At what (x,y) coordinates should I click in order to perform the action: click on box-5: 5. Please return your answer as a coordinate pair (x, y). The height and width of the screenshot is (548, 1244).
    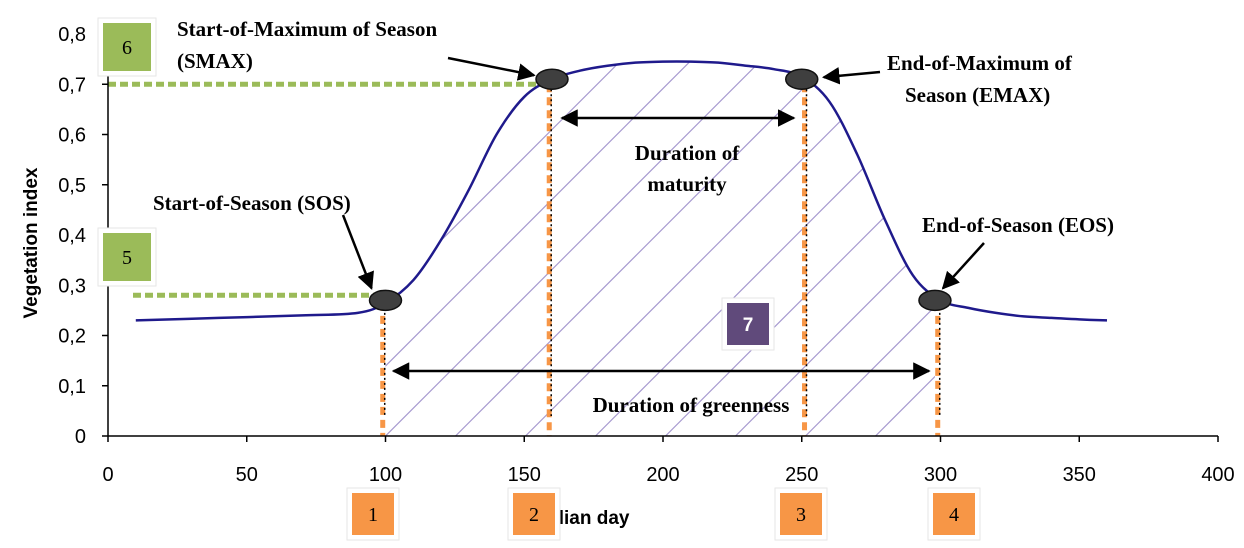
    Looking at the image, I should click on (127, 257).